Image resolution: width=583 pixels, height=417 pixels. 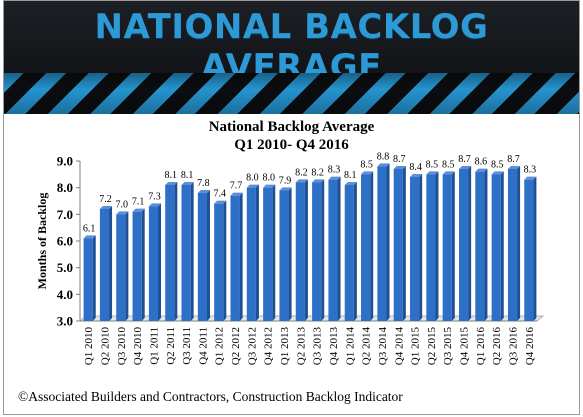 What do you see at coordinates (415, 167) in the screenshot?
I see `bar-value-label: 8.4` at bounding box center [415, 167].